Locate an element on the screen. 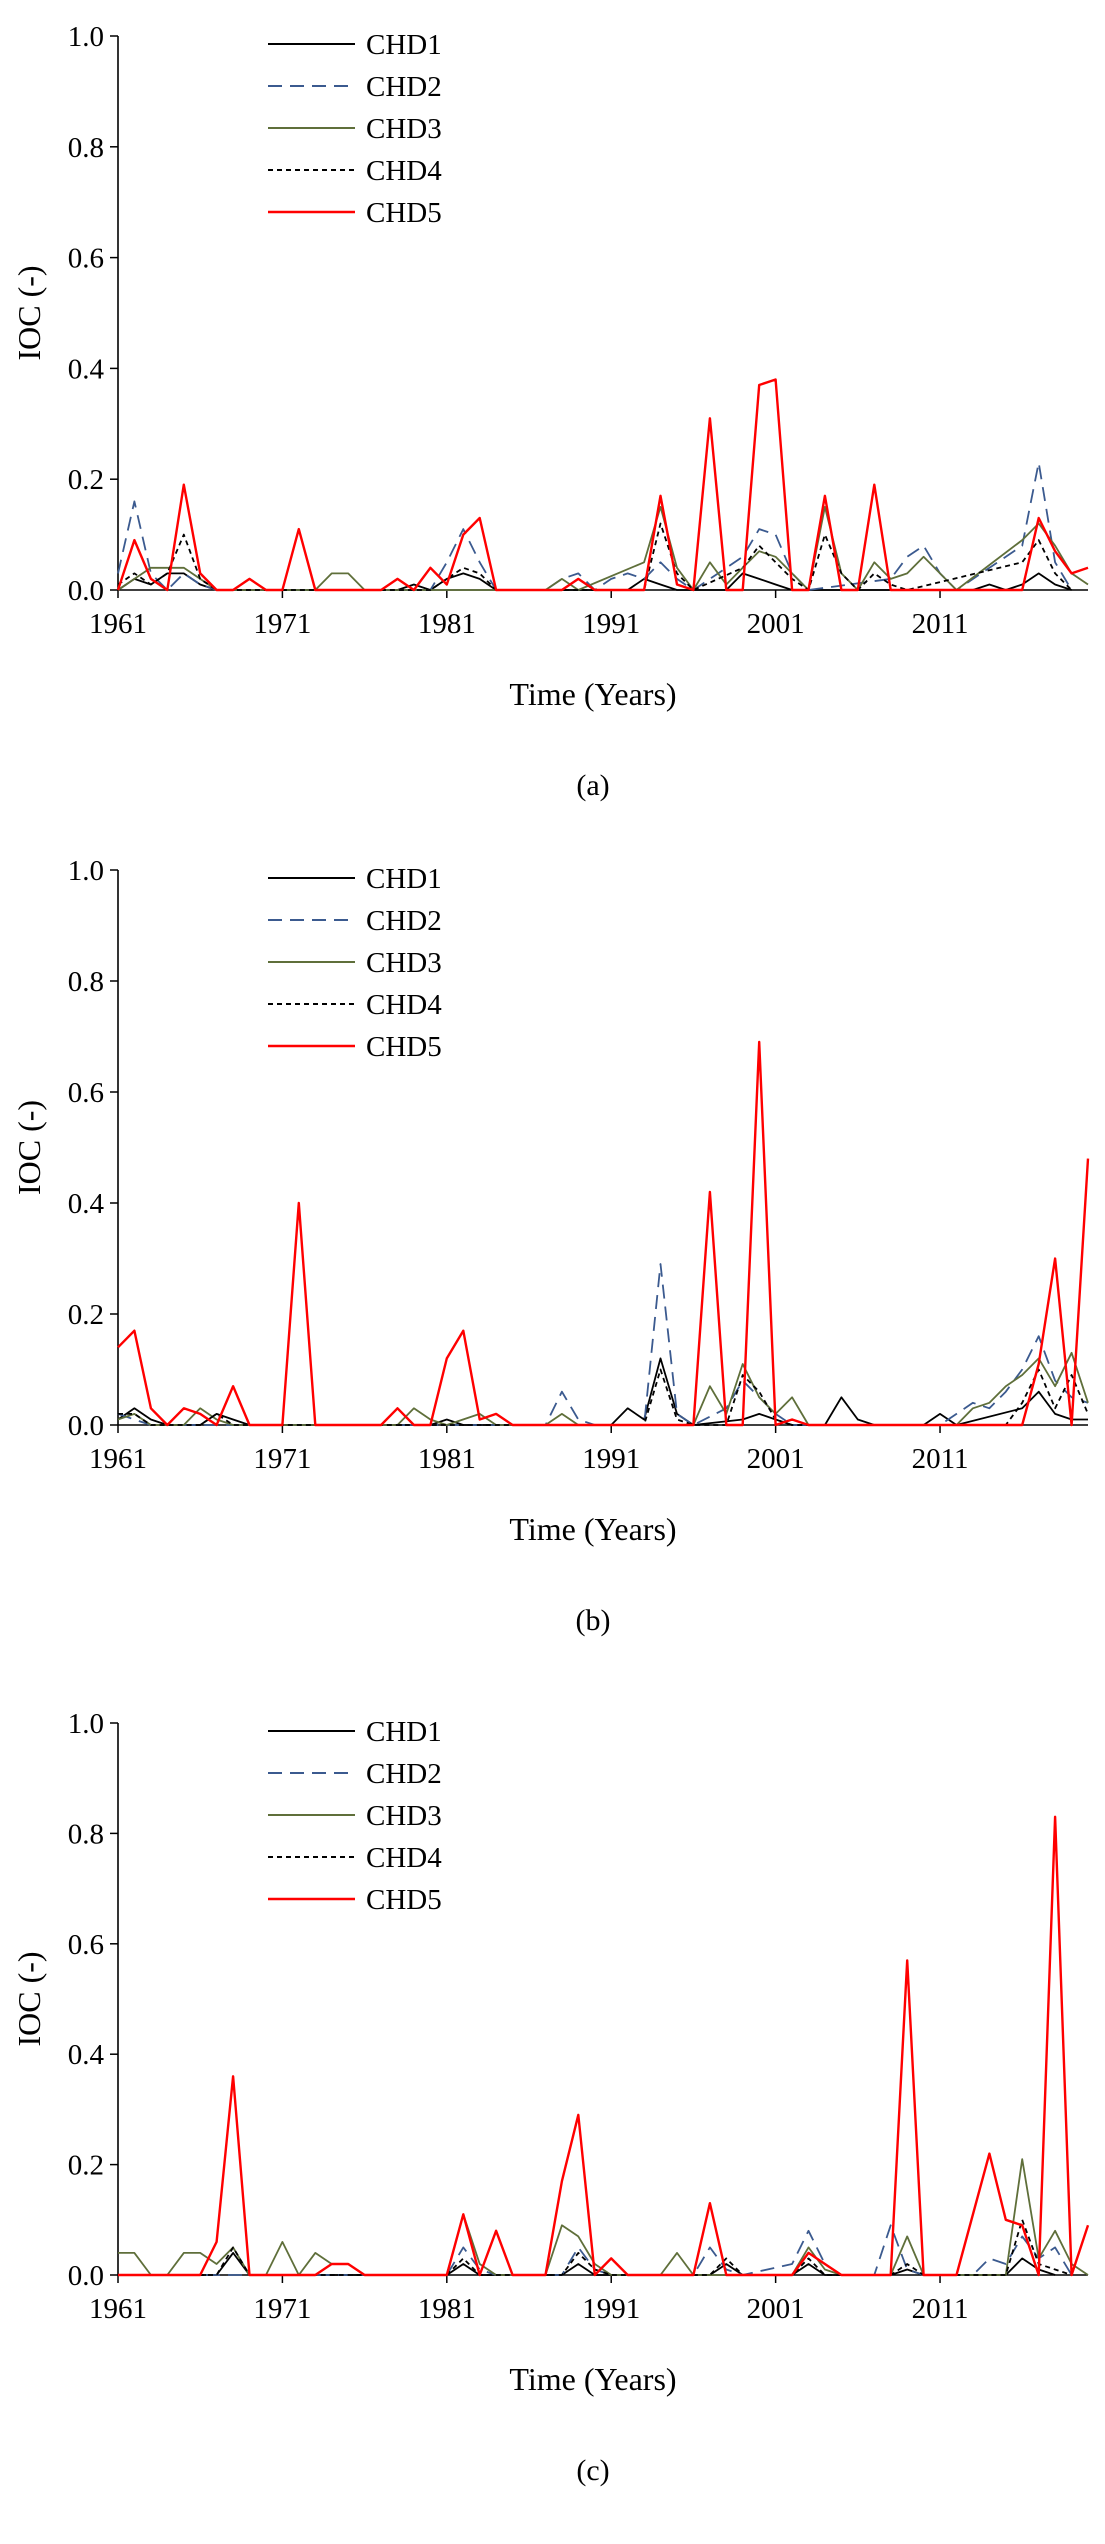 This screenshot has width=1105, height=2544. panel-label: (a) is located at coordinates (592, 785).